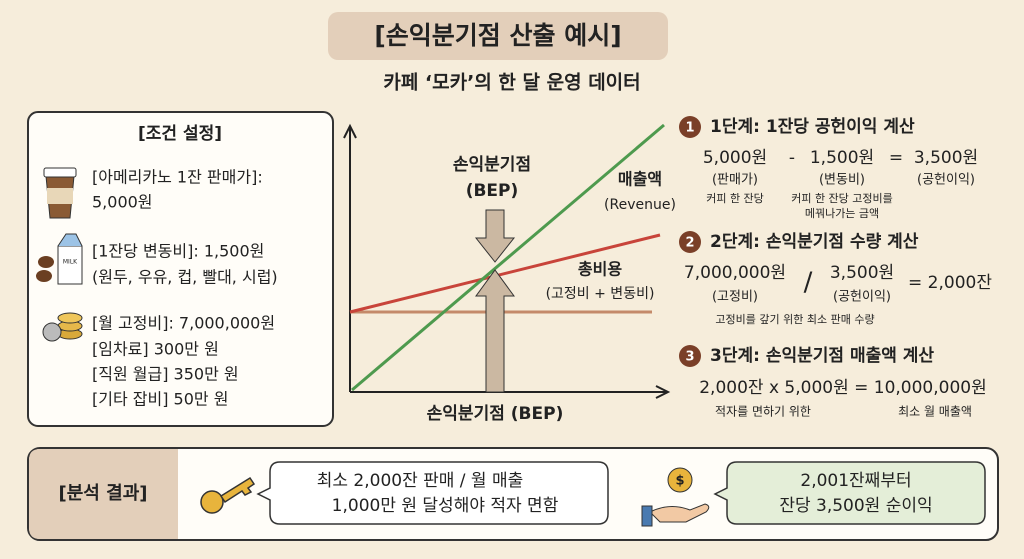 Image resolution: width=1024 pixels, height=559 pixels. I want to click on result-text: 1,000만 원 달성해야 적자 면함, so click(445, 506).